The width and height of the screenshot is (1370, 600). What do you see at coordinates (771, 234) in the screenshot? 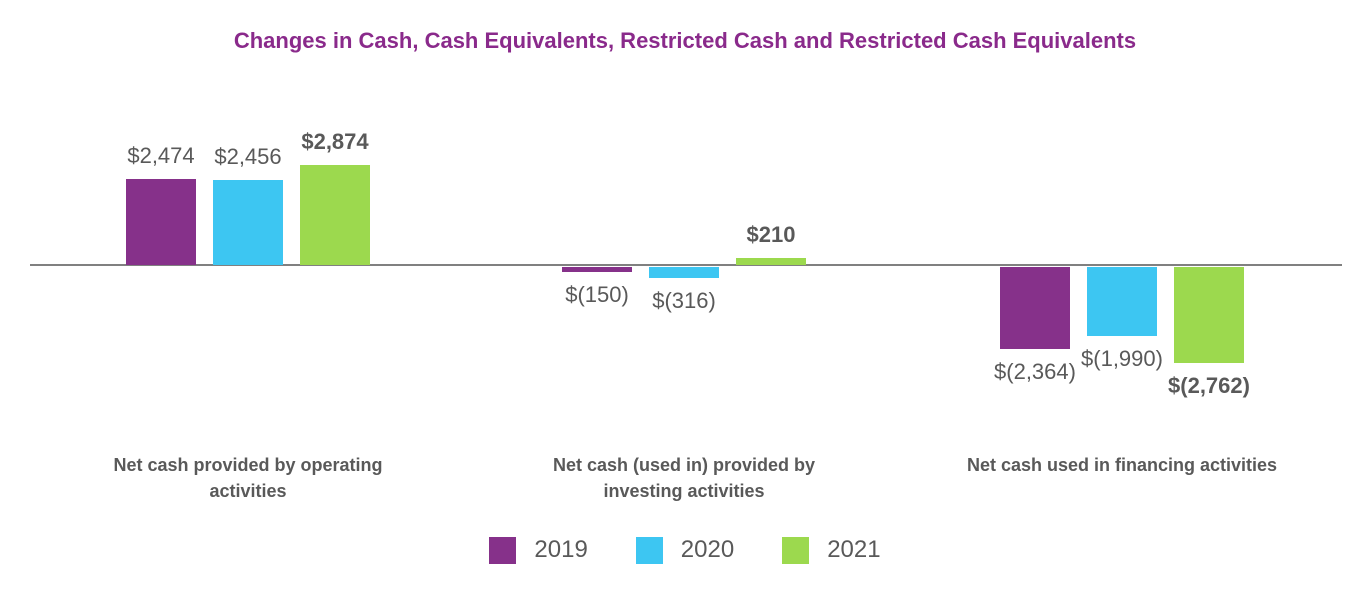
I see `bar-value-label-2021-group2: $210` at bounding box center [771, 234].